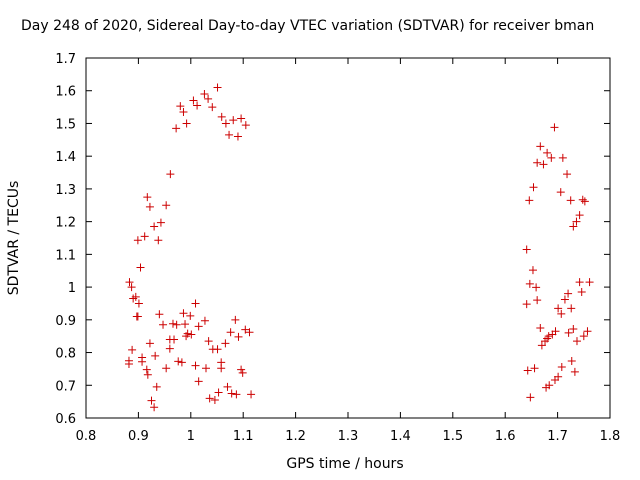 The height and width of the screenshot is (480, 640). I want to click on x-tick-label: 1.2, so click(295, 436).